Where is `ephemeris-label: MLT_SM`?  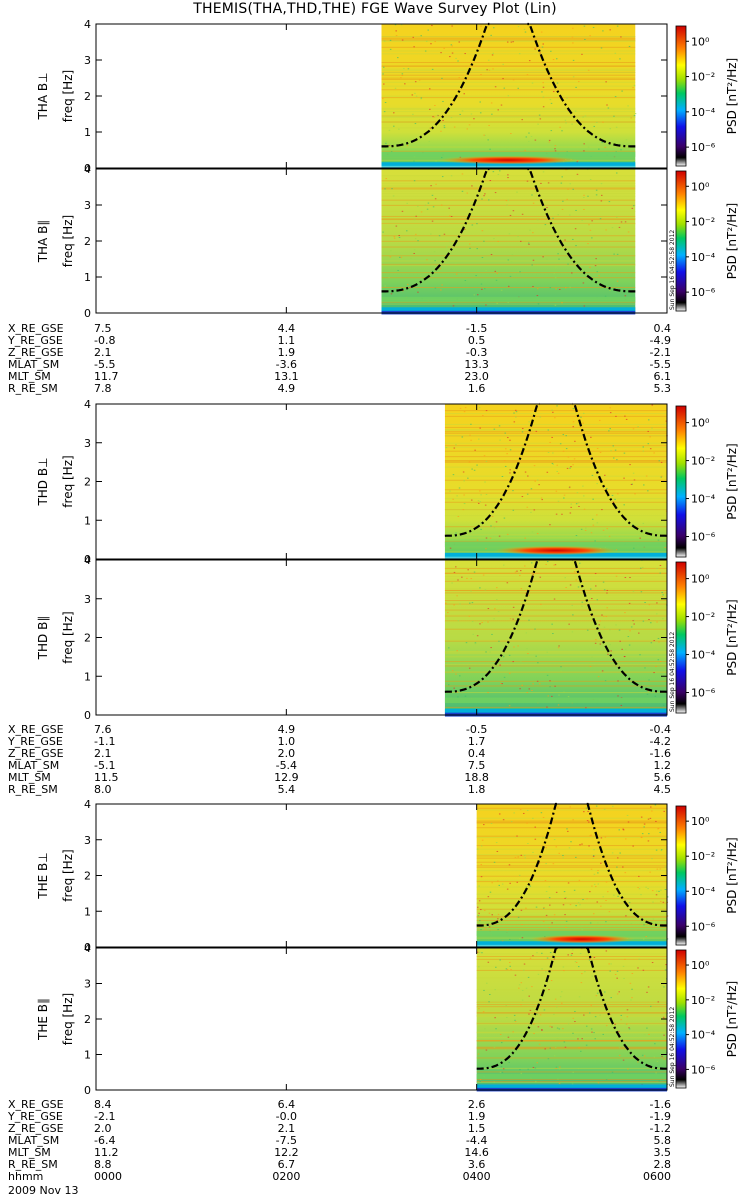 ephemeris-label: MLT_SM is located at coordinates (29, 376).